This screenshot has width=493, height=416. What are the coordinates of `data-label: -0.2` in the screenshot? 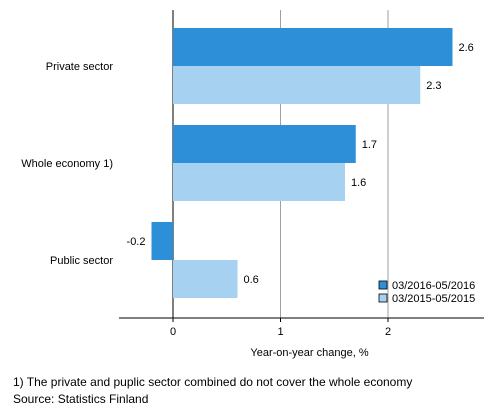 It's located at (136, 242).